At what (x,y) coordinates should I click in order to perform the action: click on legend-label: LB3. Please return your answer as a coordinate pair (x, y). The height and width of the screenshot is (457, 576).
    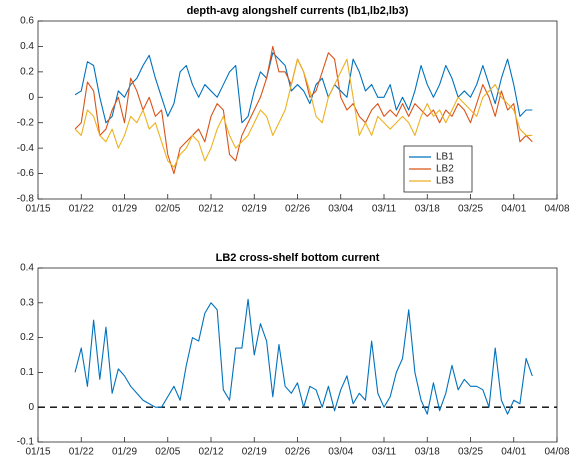
    Looking at the image, I should click on (445, 181).